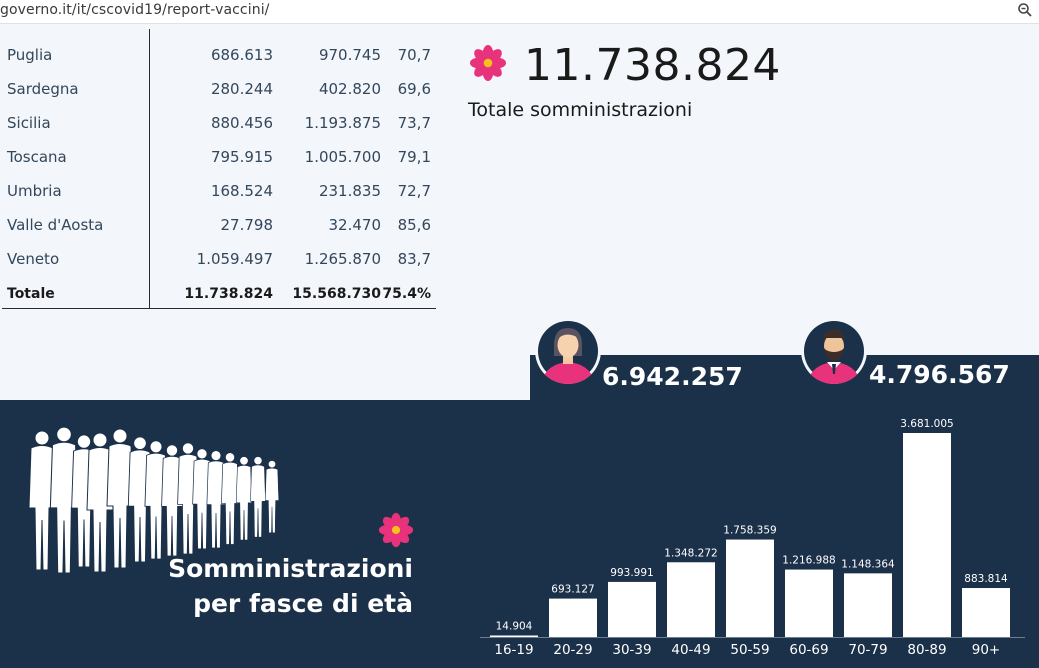  Describe the element at coordinates (43, 89) in the screenshot. I see `region-name: Sardegna` at that location.